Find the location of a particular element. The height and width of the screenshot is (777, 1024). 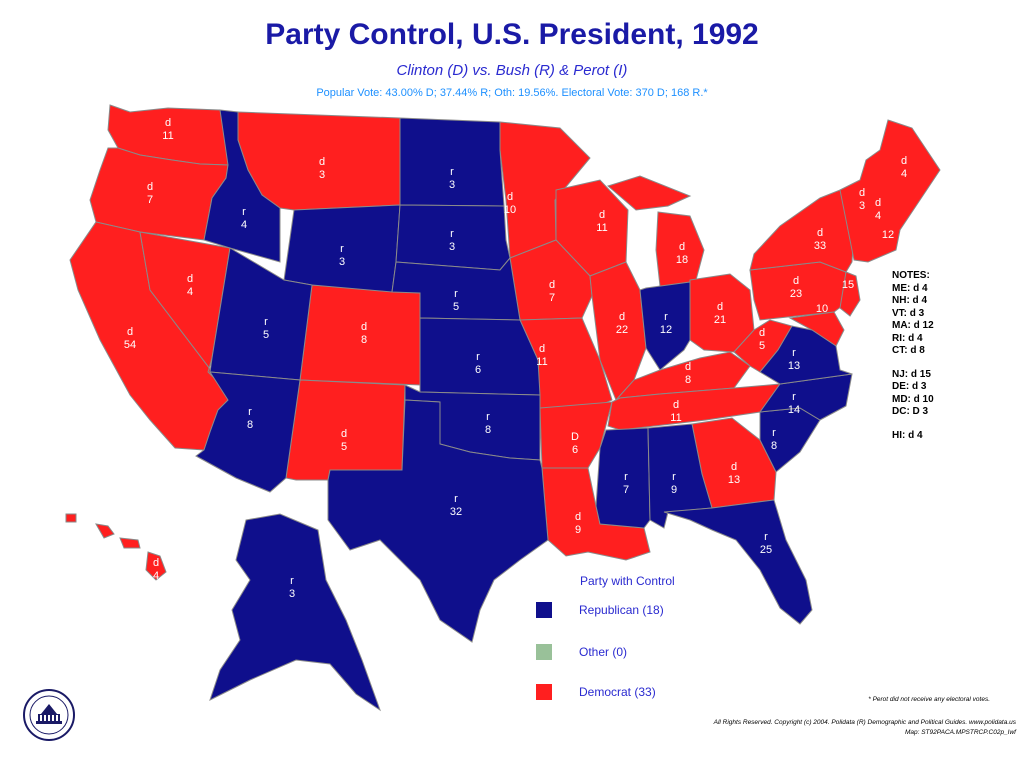

state-texas is located at coordinates (438, 521).